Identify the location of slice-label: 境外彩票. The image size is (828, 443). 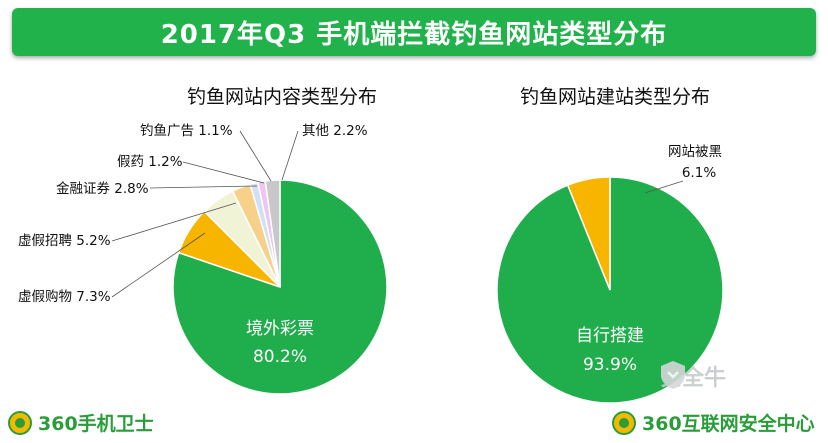
(280, 329).